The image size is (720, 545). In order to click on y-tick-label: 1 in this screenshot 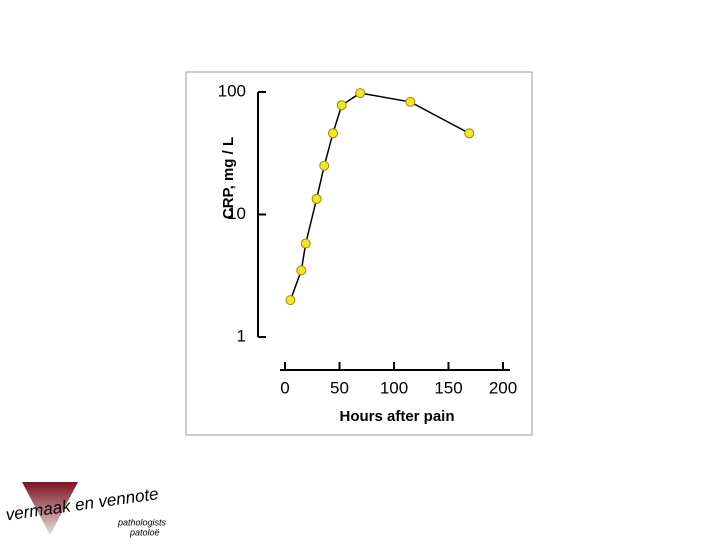, I will do `click(241, 335)`.